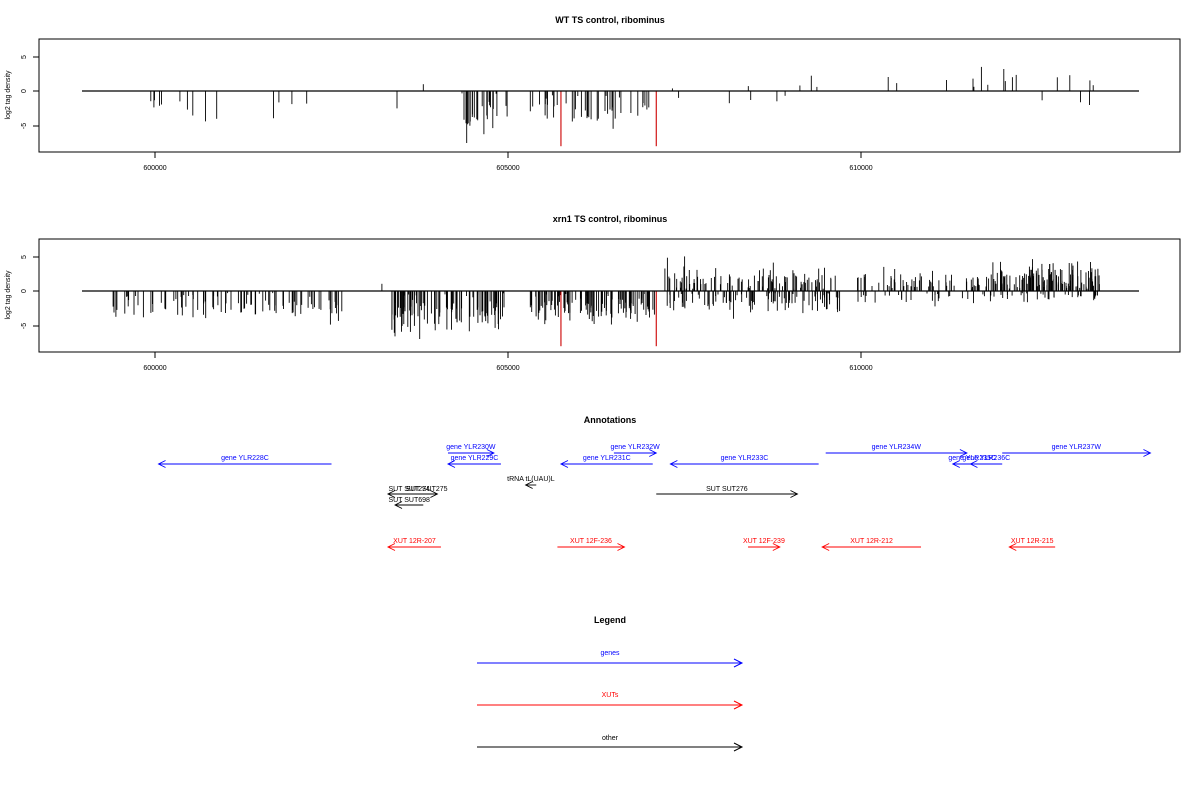 This screenshot has width=1200, height=800. What do you see at coordinates (24, 257) in the screenshot?
I see `xrn1-ytick-label-5: 5` at bounding box center [24, 257].